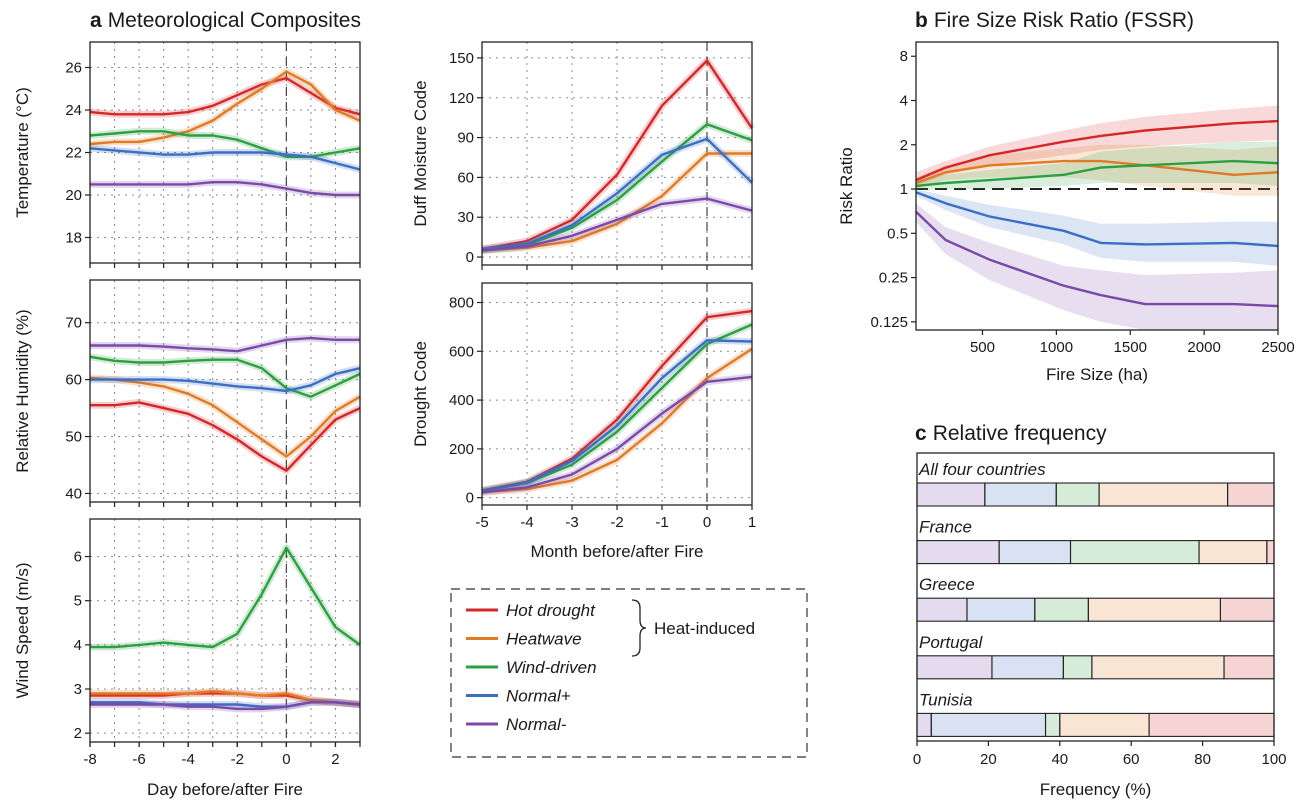 Image resolution: width=1316 pixels, height=800 pixels. What do you see at coordinates (461, 303) in the screenshot?
I see `y-tick-label: 800` at bounding box center [461, 303].